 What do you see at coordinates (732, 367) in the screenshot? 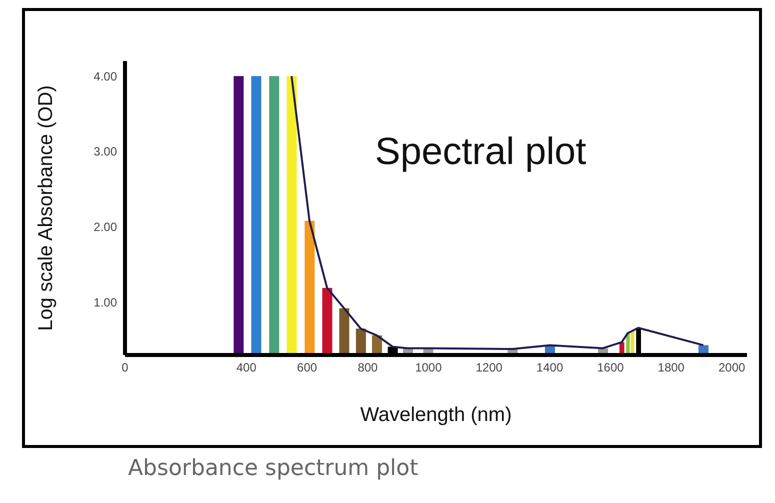
I see `x-tick-label: 2000` at bounding box center [732, 367].